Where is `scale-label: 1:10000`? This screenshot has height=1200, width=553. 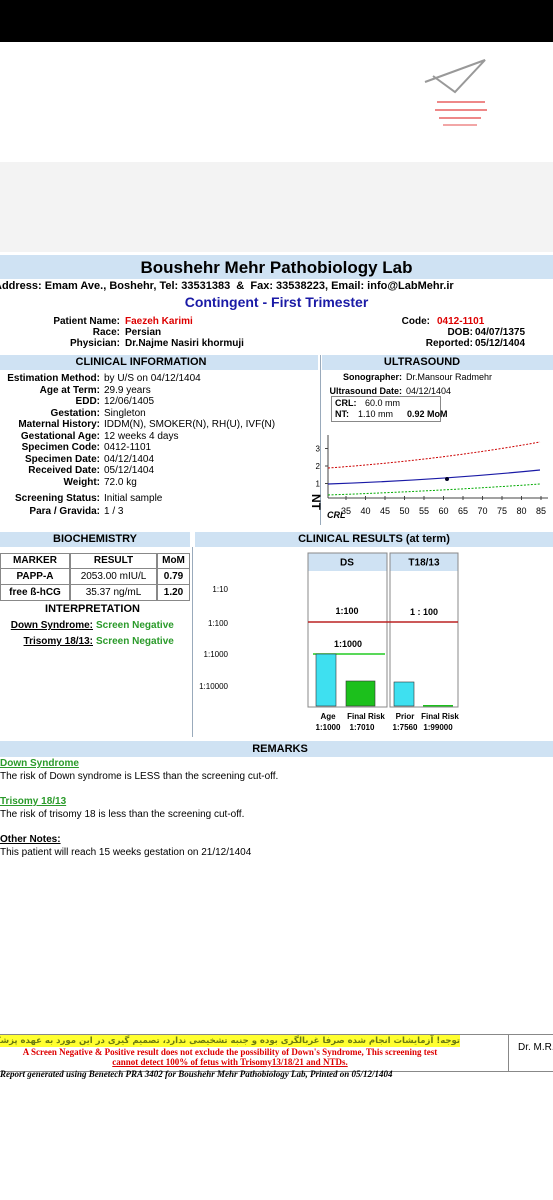
scale-label: 1:10000 is located at coordinates (213, 686).